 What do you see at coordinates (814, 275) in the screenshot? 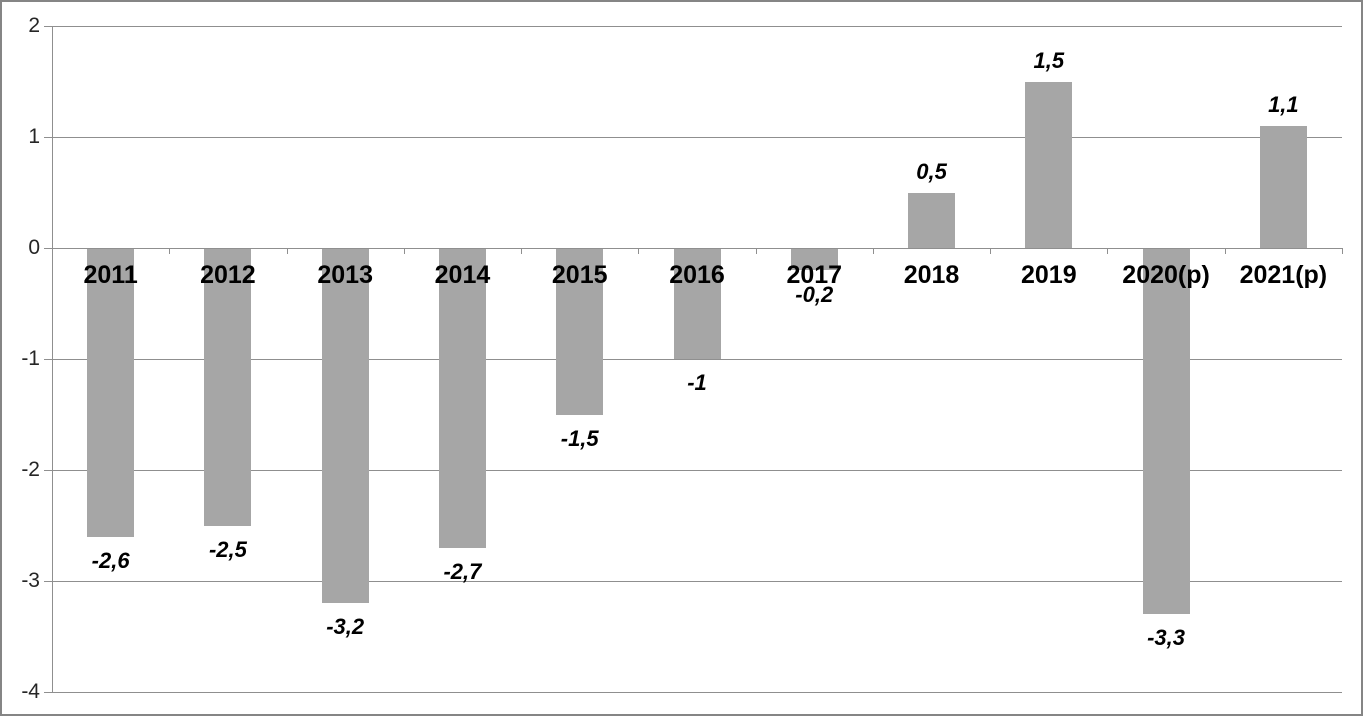
I see `category-label-2017: 2017` at bounding box center [814, 275].